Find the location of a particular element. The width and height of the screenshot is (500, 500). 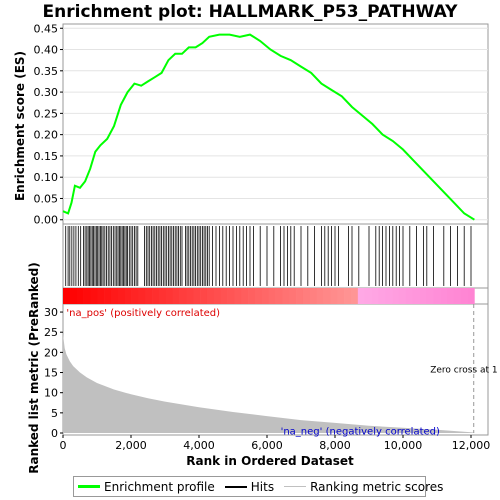

x-tick-label: 0 is located at coordinates (63, 445).